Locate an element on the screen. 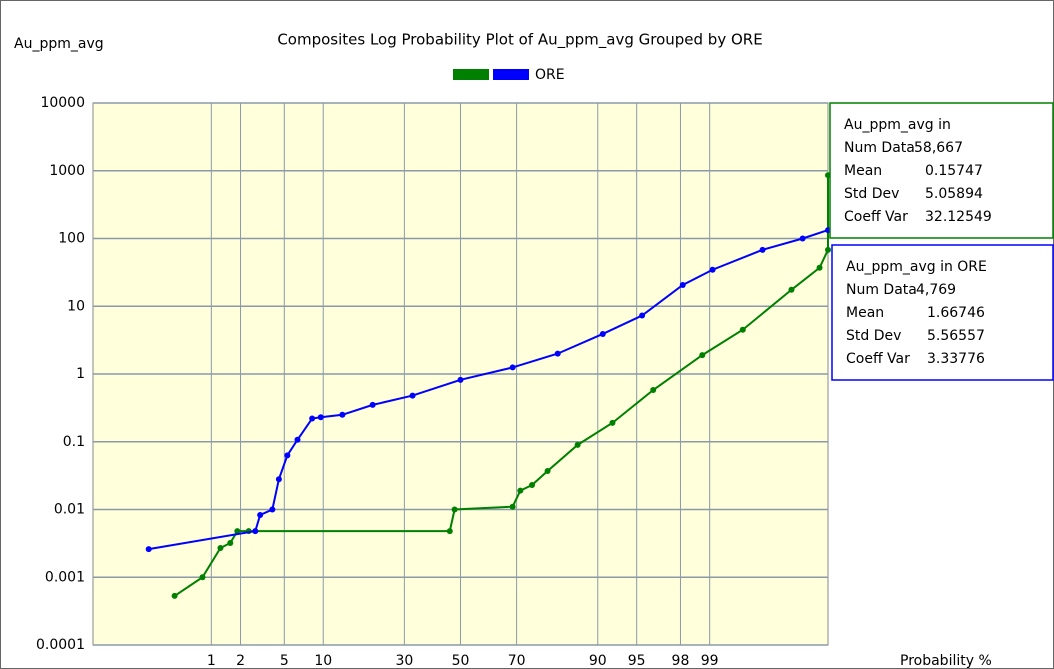  x-tick-label: 10 is located at coordinates (323, 661).